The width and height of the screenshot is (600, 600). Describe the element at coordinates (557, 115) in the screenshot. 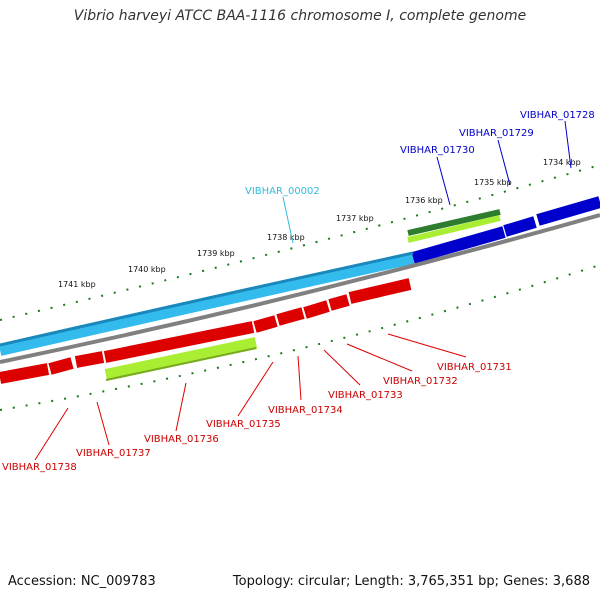

I see `label-vibhar-01728: VIBHAR_01728` at that location.